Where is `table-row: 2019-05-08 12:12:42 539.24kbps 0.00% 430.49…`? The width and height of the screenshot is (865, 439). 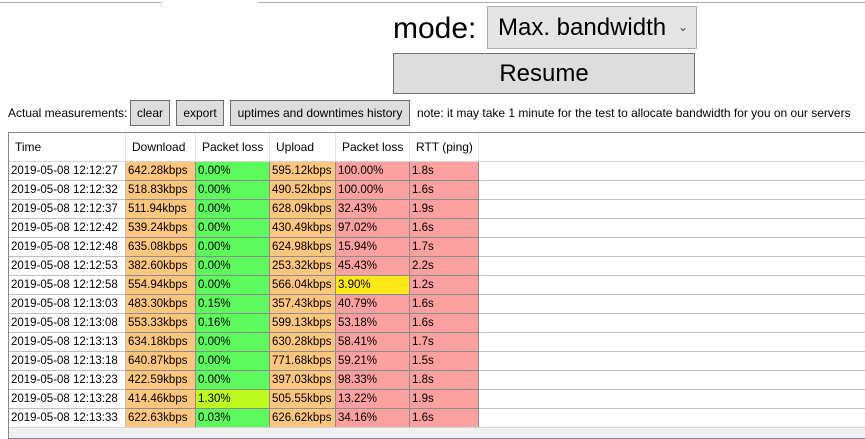 table-row: 2019-05-08 12:12:42 539.24kbps 0.00% 430.49… is located at coordinates (437, 228).